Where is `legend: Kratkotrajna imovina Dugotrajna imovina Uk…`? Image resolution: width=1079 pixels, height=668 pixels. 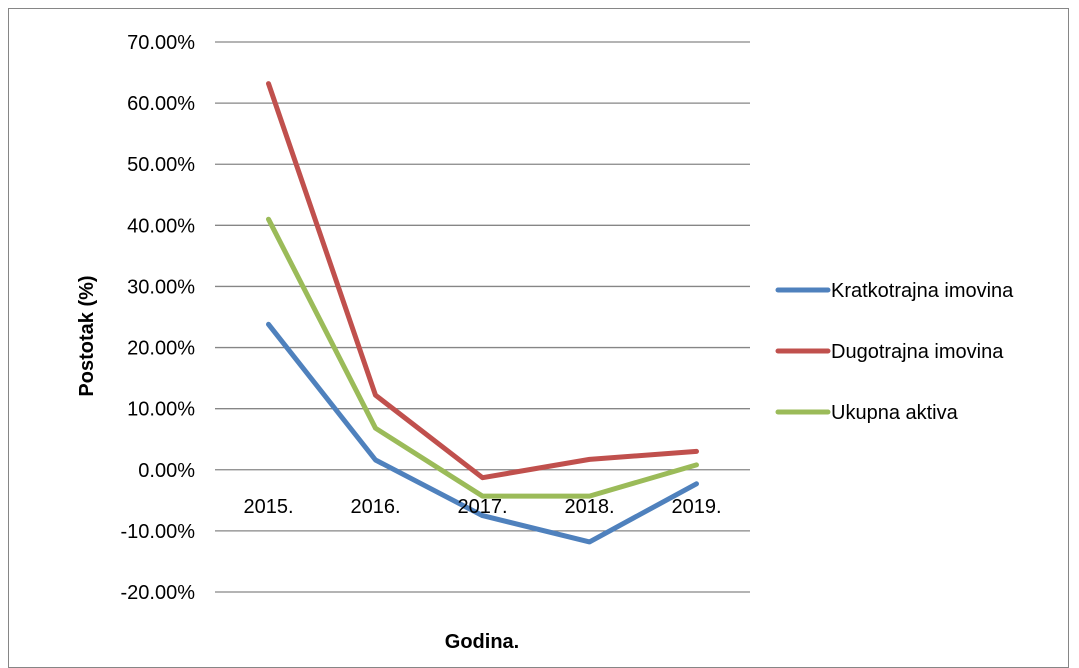 legend: Kratkotrajna imovina Dugotrajna imovina Uk… is located at coordinates (894, 352).